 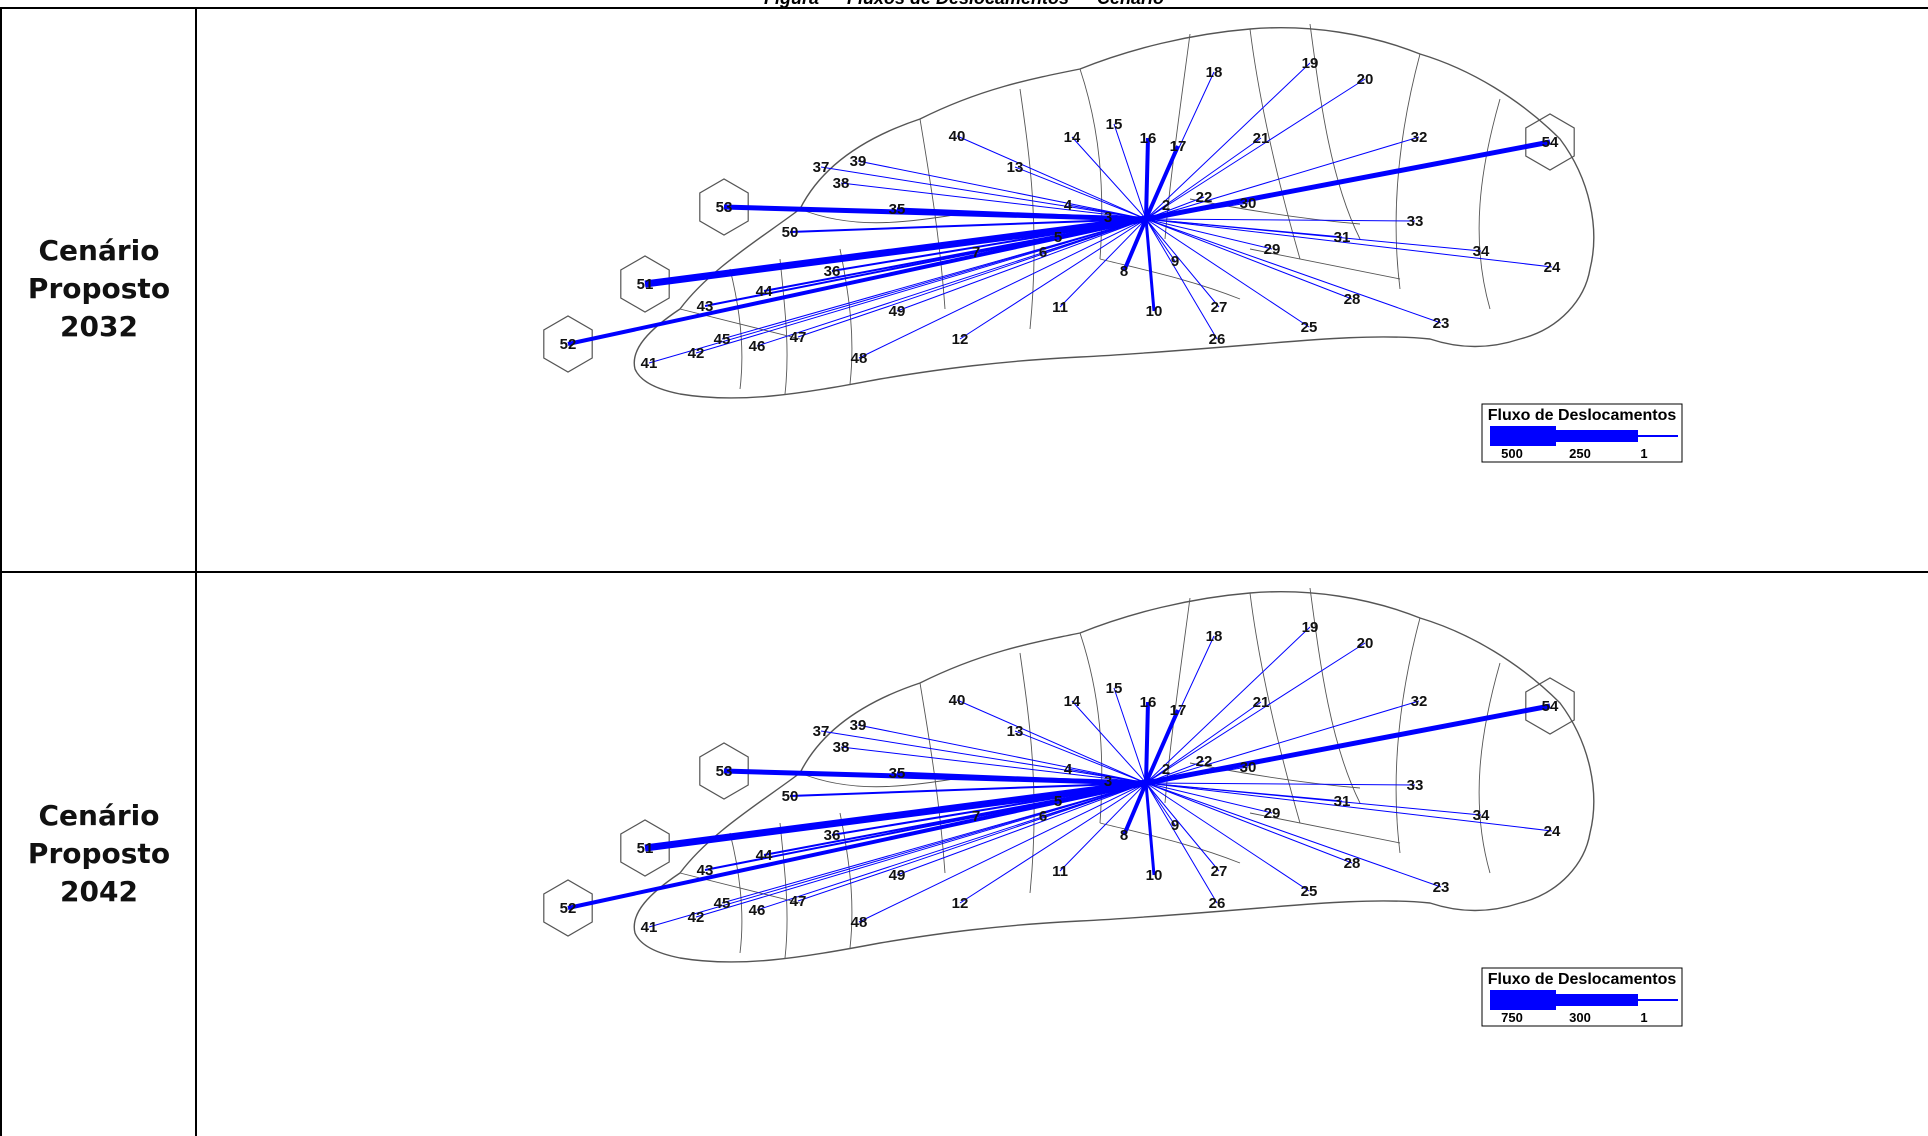 What do you see at coordinates (1419, 137) in the screenshot?
I see `zone-label-32: 32` at bounding box center [1419, 137].